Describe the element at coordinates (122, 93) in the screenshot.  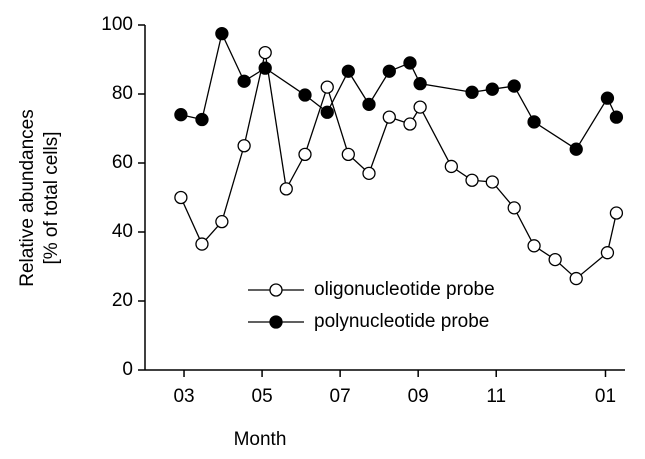
I see `y-tick-label: 80` at that location.